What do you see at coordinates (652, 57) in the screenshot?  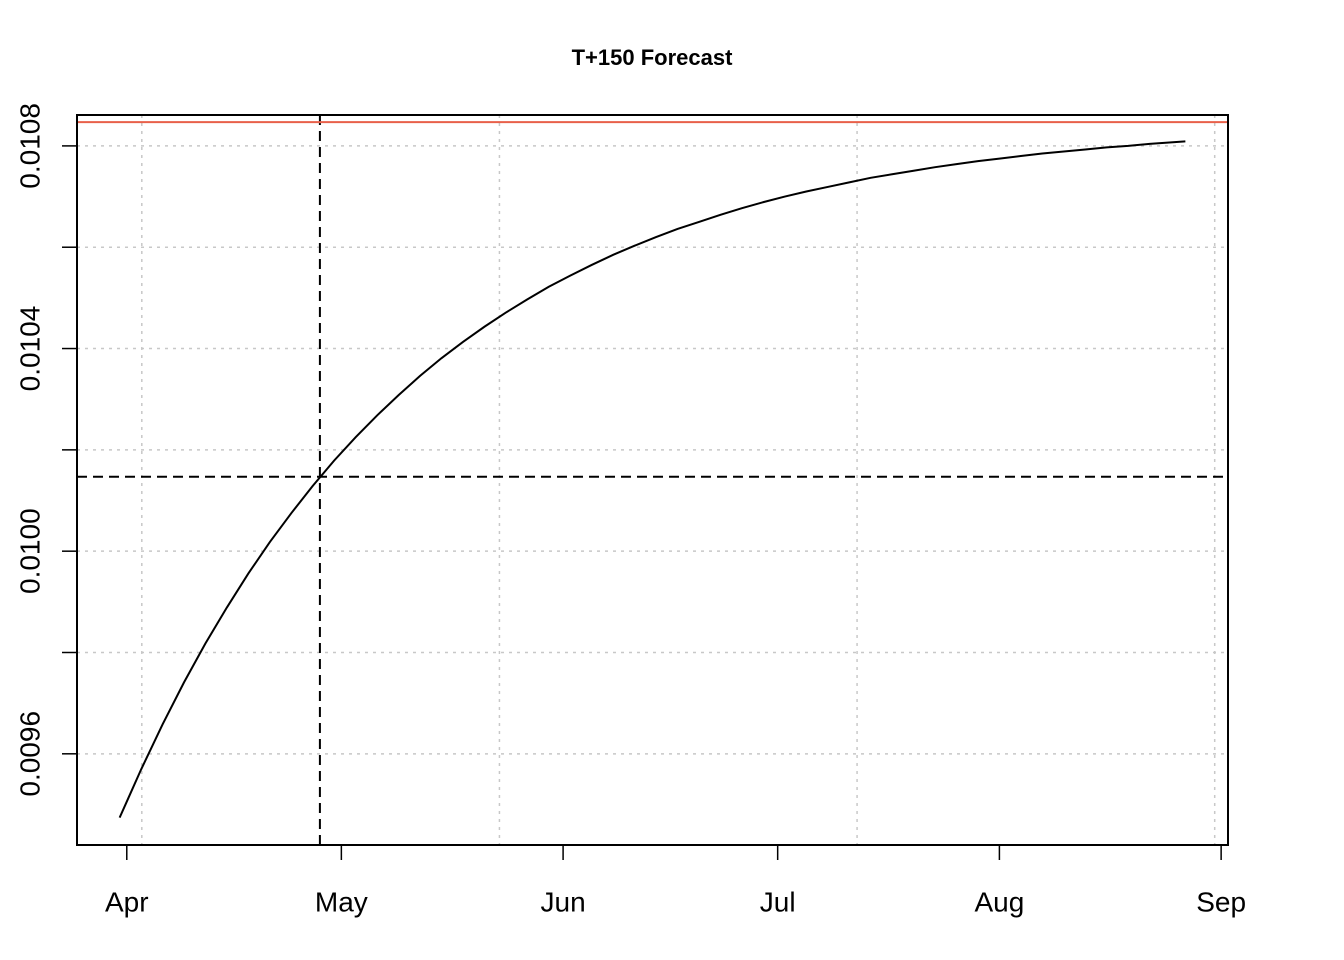 I see `chart-title: T+150 Forecast` at bounding box center [652, 57].